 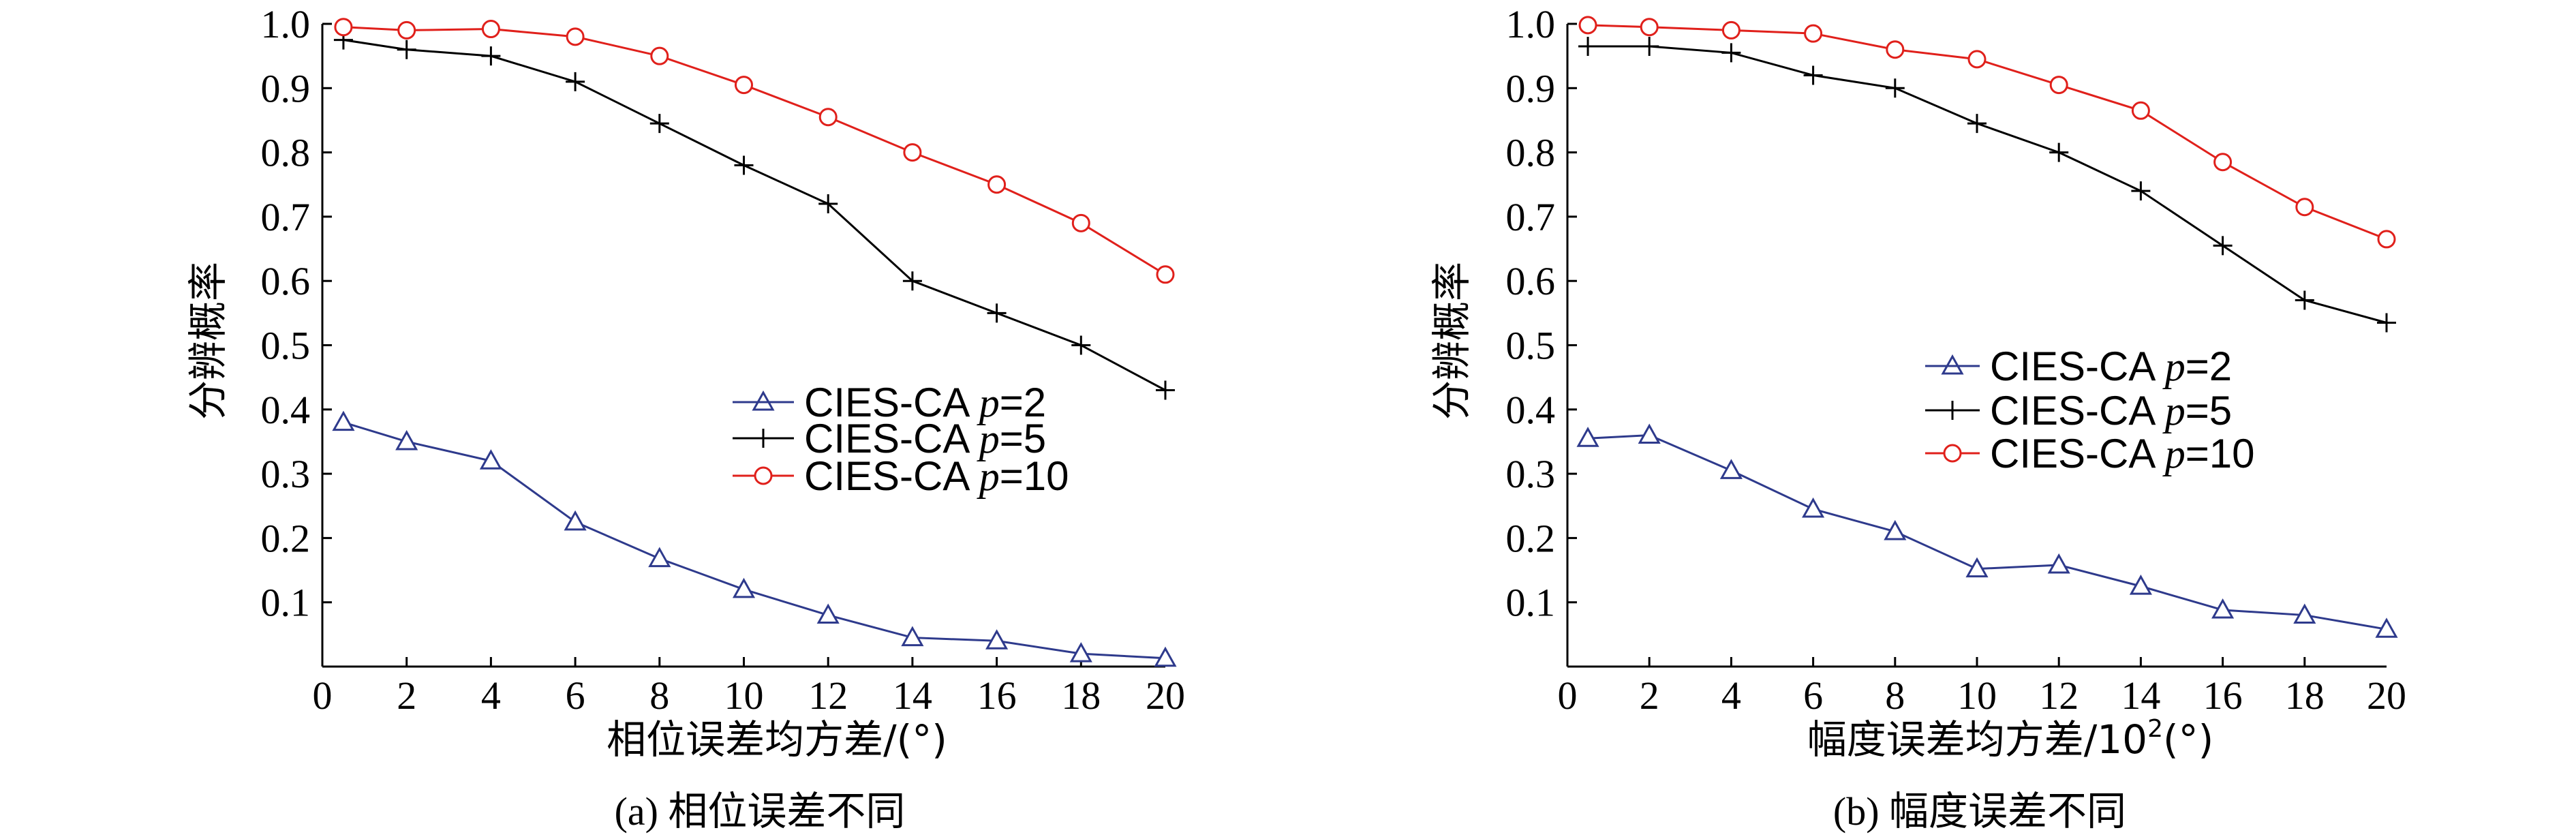 I want to click on legend-entry-p10: CIES-CA p=10, so click(x=2090, y=453).